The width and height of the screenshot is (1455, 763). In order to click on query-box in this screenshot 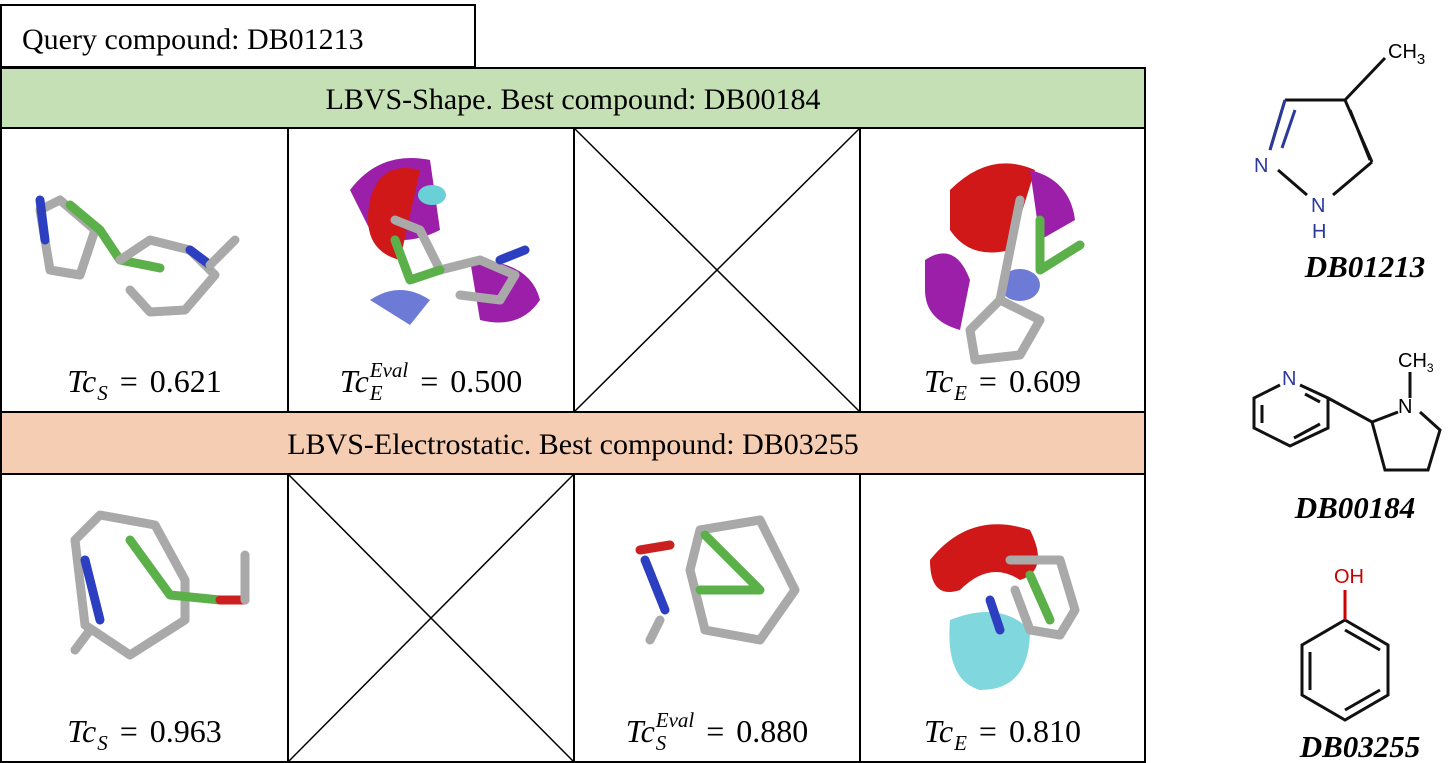, I will do `click(238, 36)`.